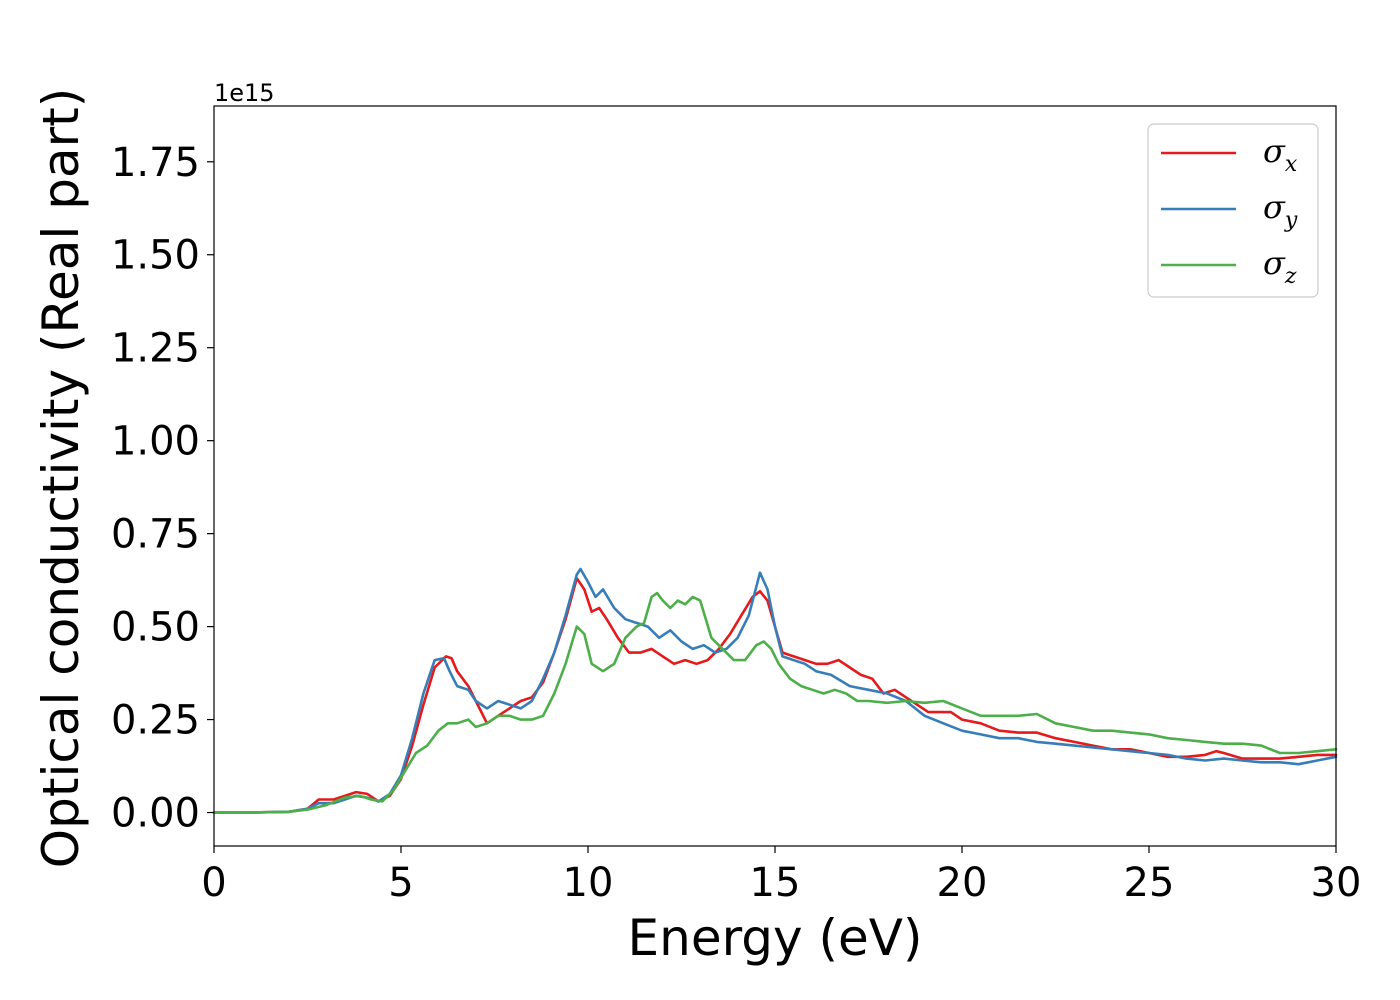 The height and width of the screenshot is (1000, 1400). I want to click on y-tick-label: 0.00, so click(155, 814).